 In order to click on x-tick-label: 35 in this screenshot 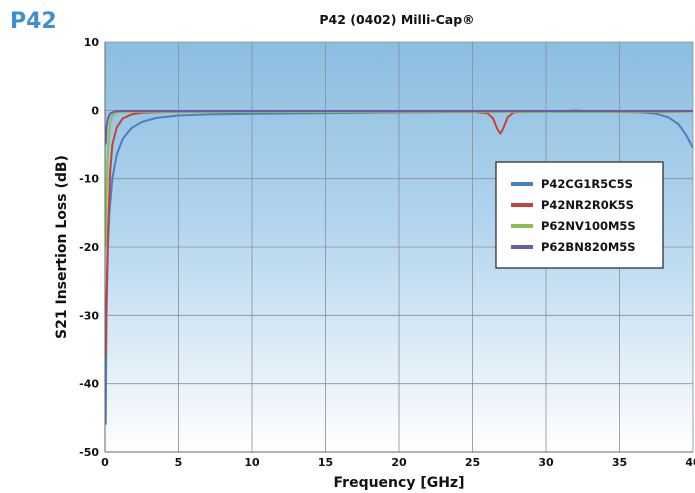, I will do `click(619, 462)`.